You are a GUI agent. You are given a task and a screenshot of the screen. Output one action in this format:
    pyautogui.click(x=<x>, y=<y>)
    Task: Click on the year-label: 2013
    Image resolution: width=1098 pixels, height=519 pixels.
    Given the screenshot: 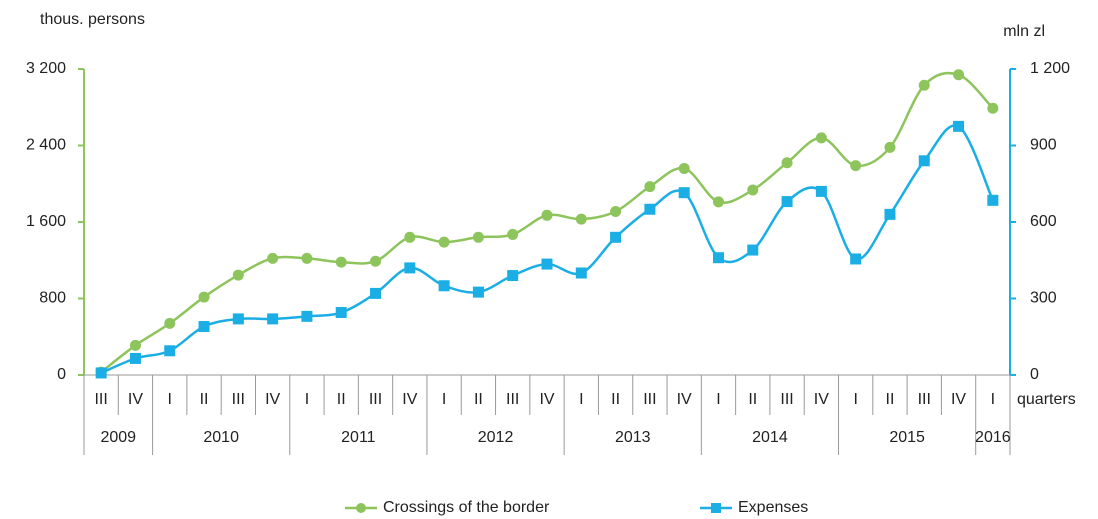 What is the action you would take?
    pyautogui.click(x=633, y=437)
    